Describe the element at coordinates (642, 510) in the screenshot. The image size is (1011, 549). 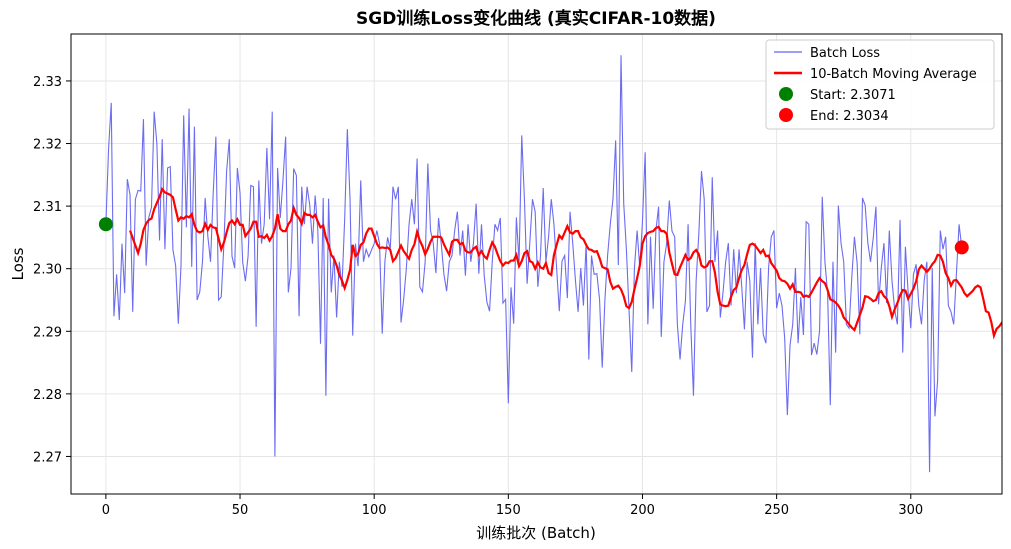
I see `x-tick-label: 200` at that location.